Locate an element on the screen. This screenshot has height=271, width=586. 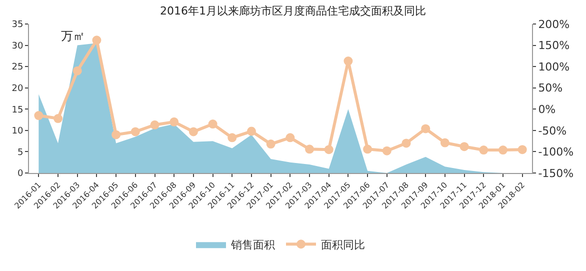
annotation: 万㎡ is located at coordinates (73, 36).